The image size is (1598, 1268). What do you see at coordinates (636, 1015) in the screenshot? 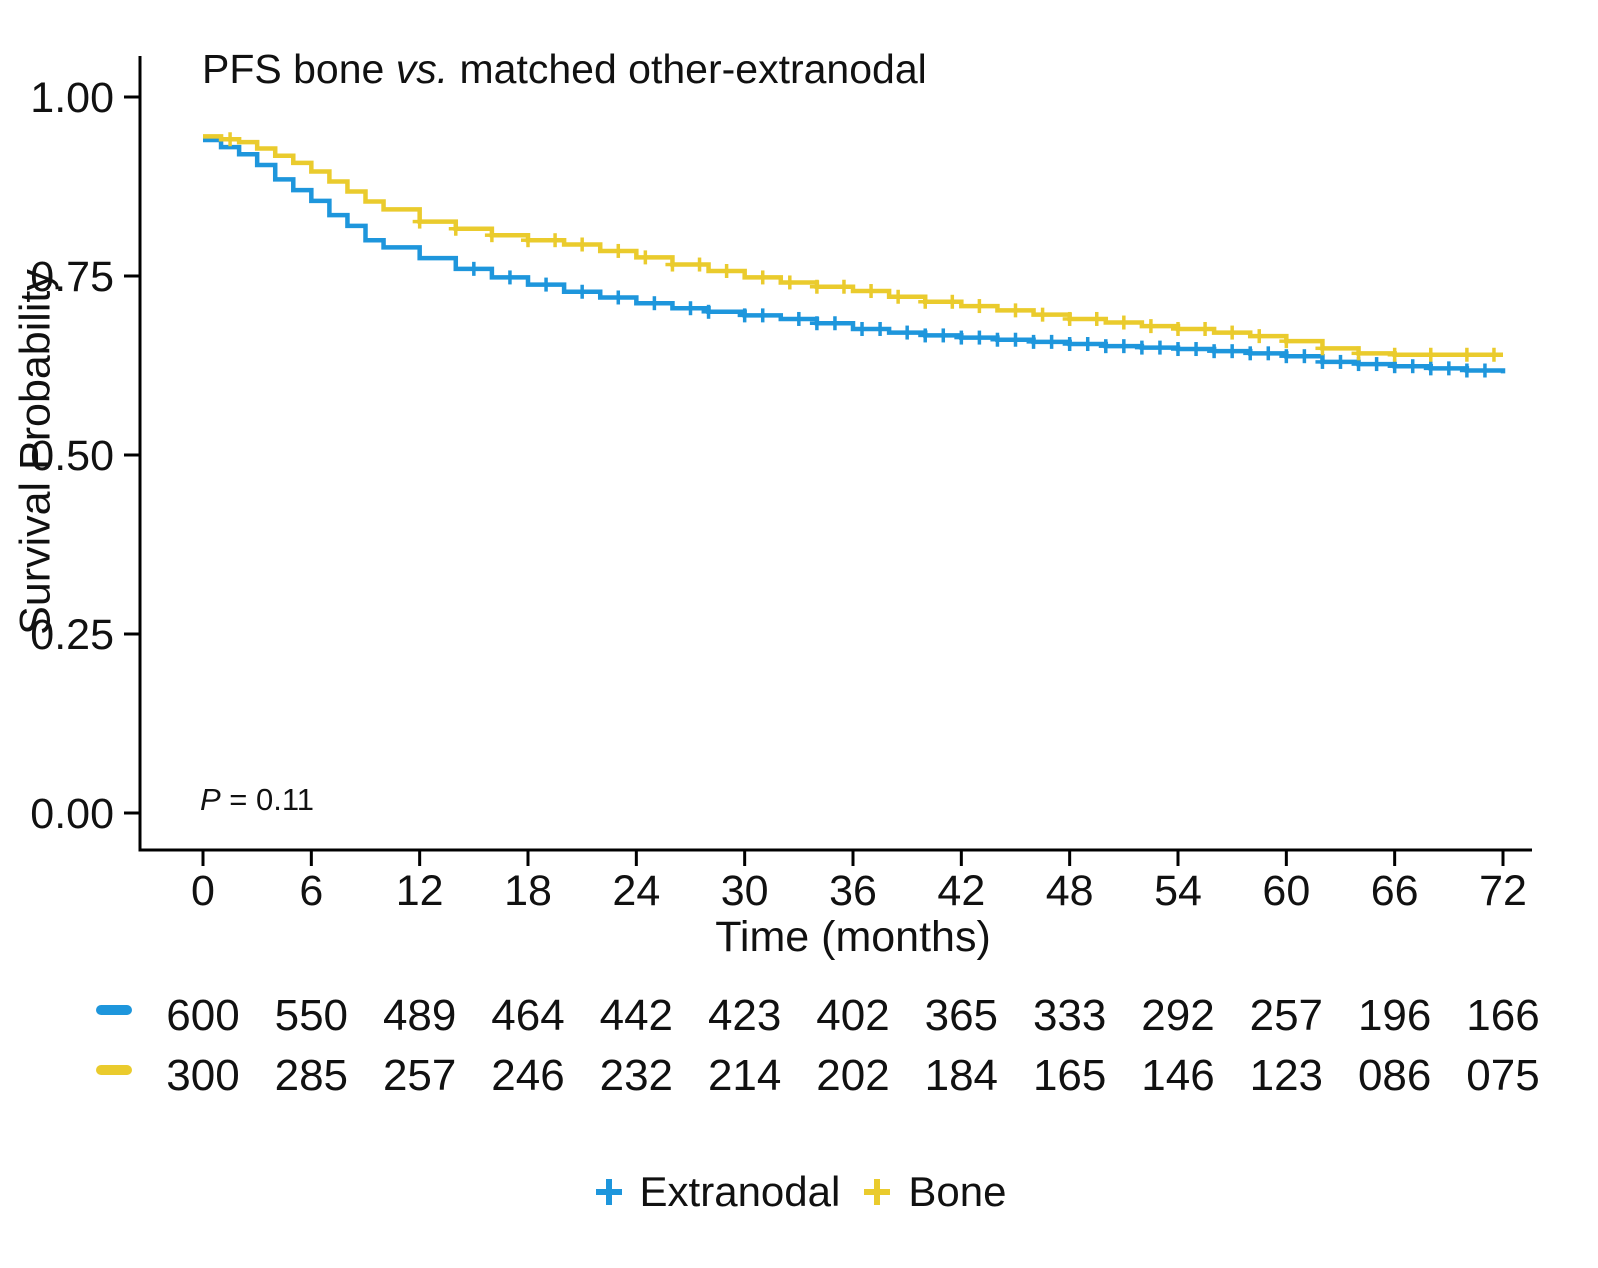
I see `risk-count: 442` at bounding box center [636, 1015].